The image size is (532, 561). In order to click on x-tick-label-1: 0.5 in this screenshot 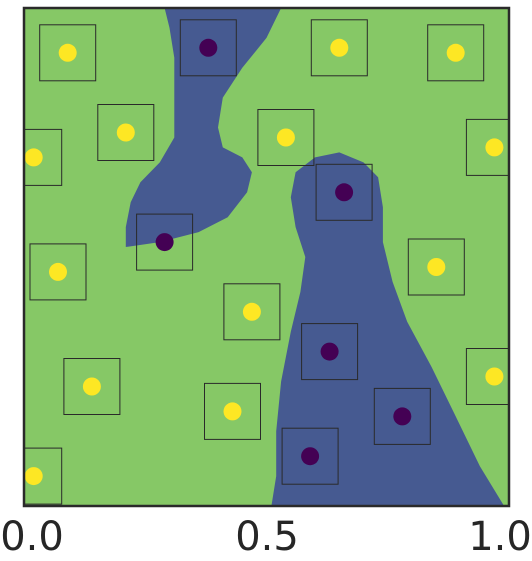, I will do `click(267, 537)`.